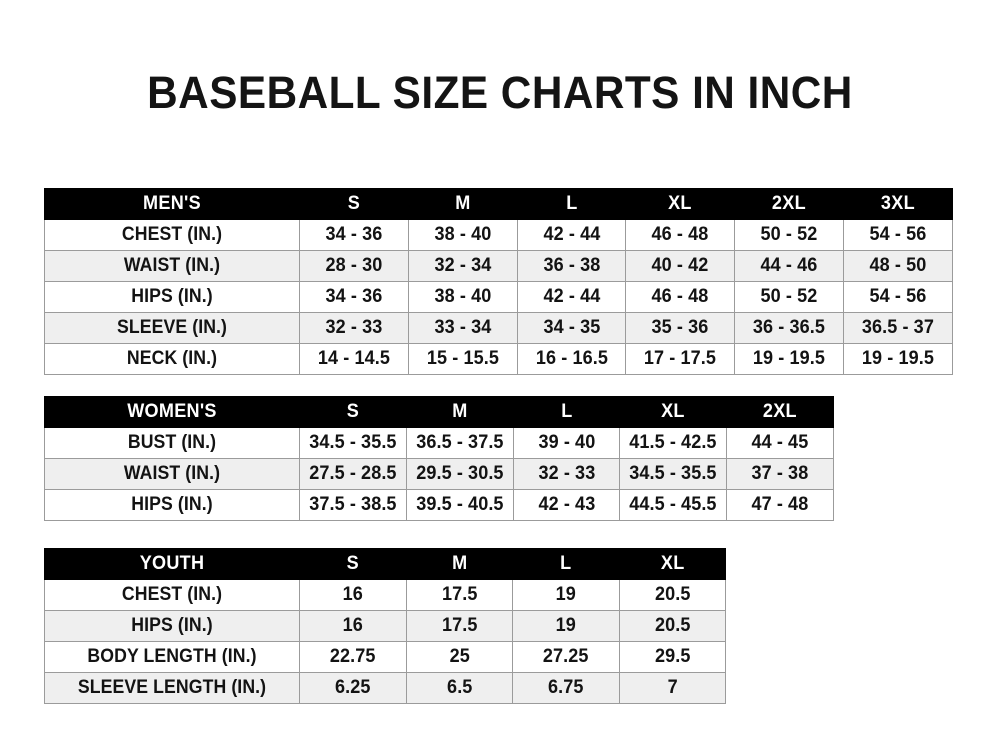  I want to click on measurement-value-text: 20.5, so click(672, 594).